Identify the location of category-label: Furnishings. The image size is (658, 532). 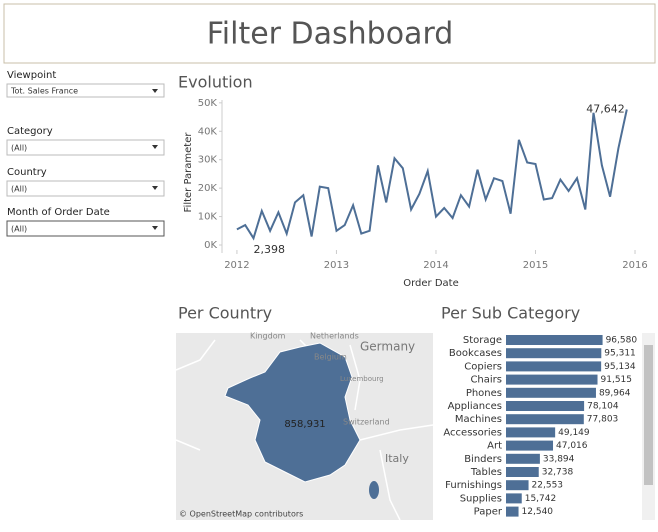
(473, 485).